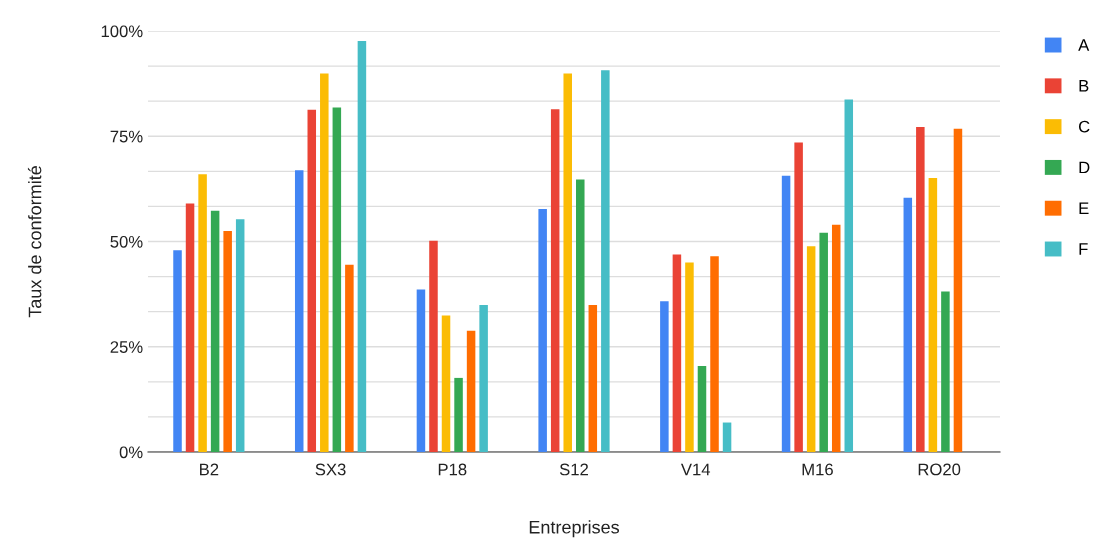 The width and height of the screenshot is (1093, 549). Describe the element at coordinates (1084, 167) in the screenshot. I see `legend-label: D` at that location.